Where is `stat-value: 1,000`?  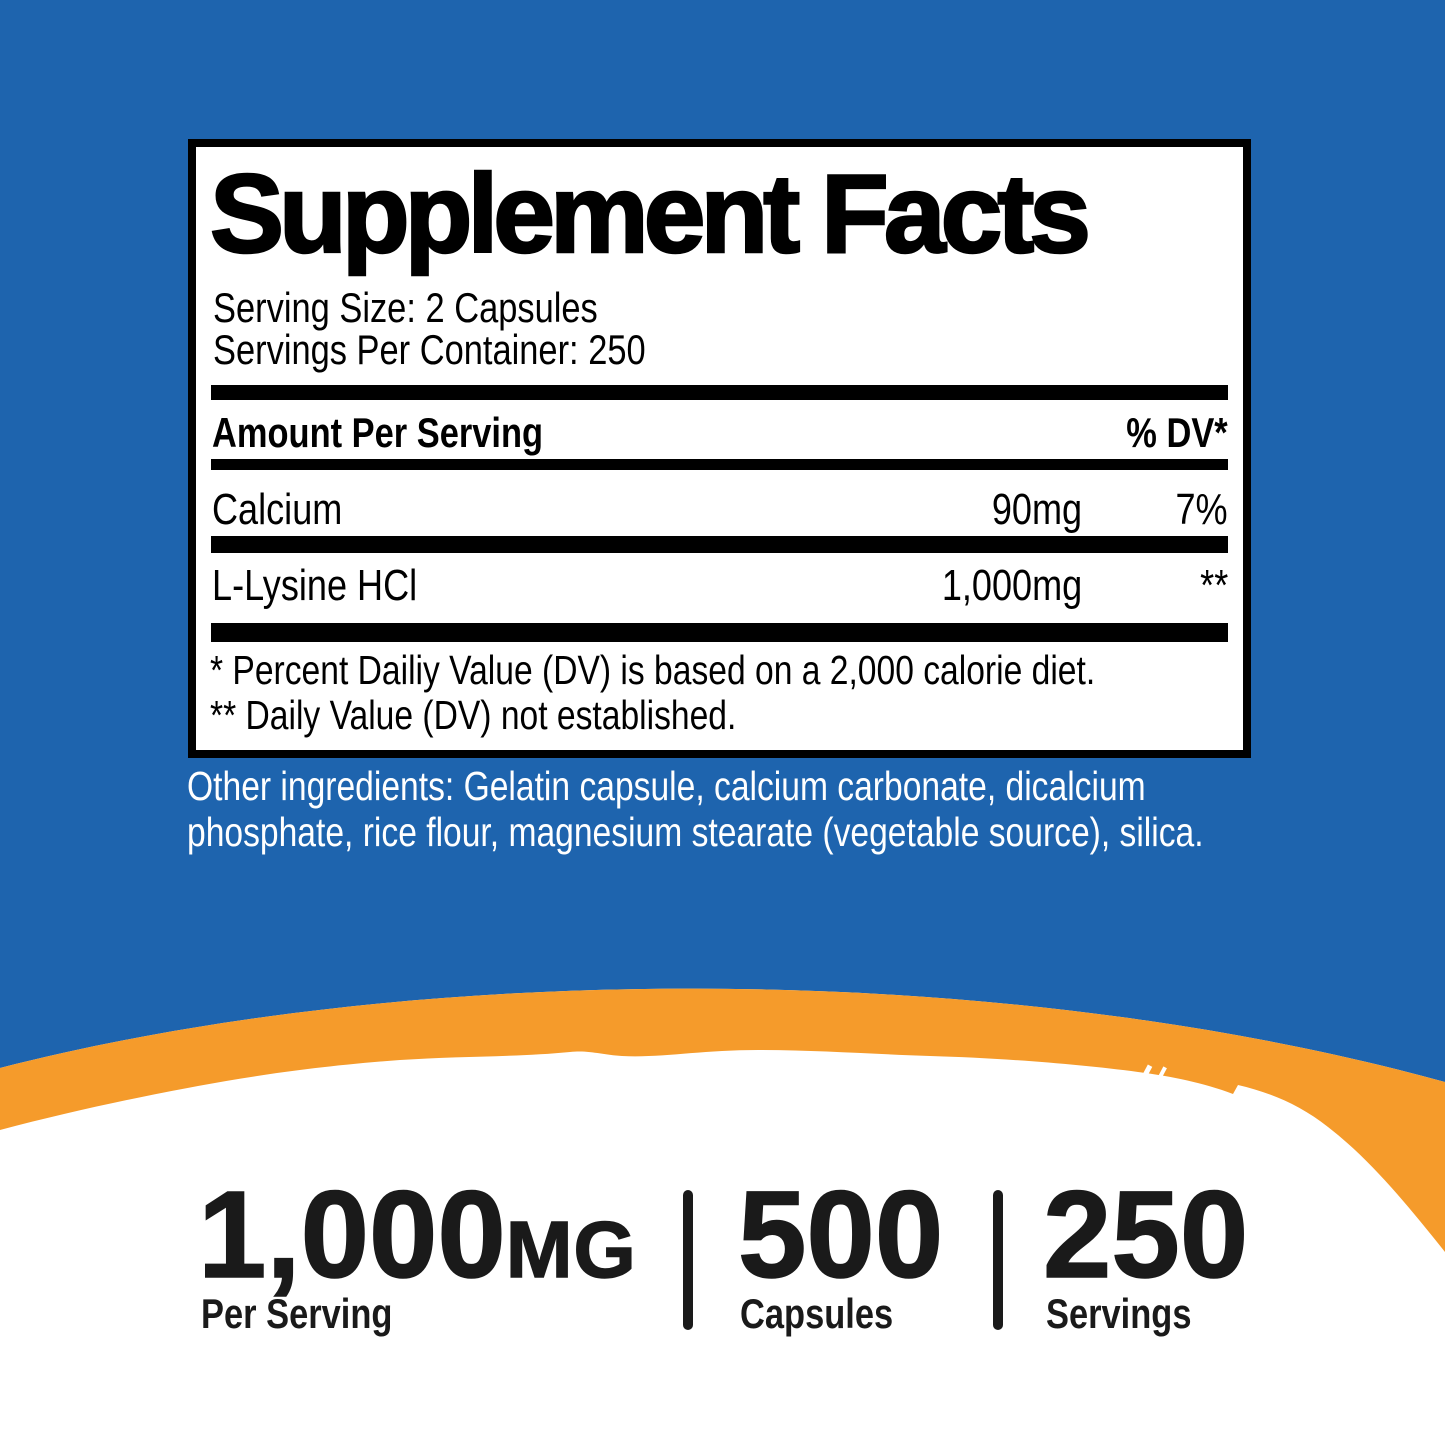
stat-value: 1,000 is located at coordinates (351, 1235).